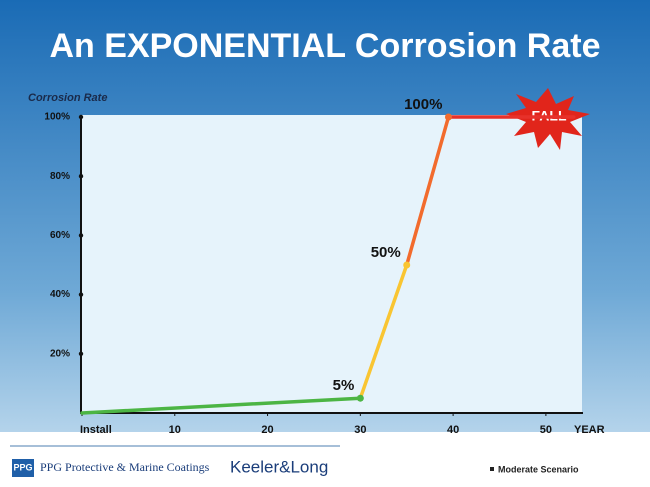  What do you see at coordinates (279, 466) in the screenshot?
I see `partner-name: Keeler&Long` at bounding box center [279, 466].